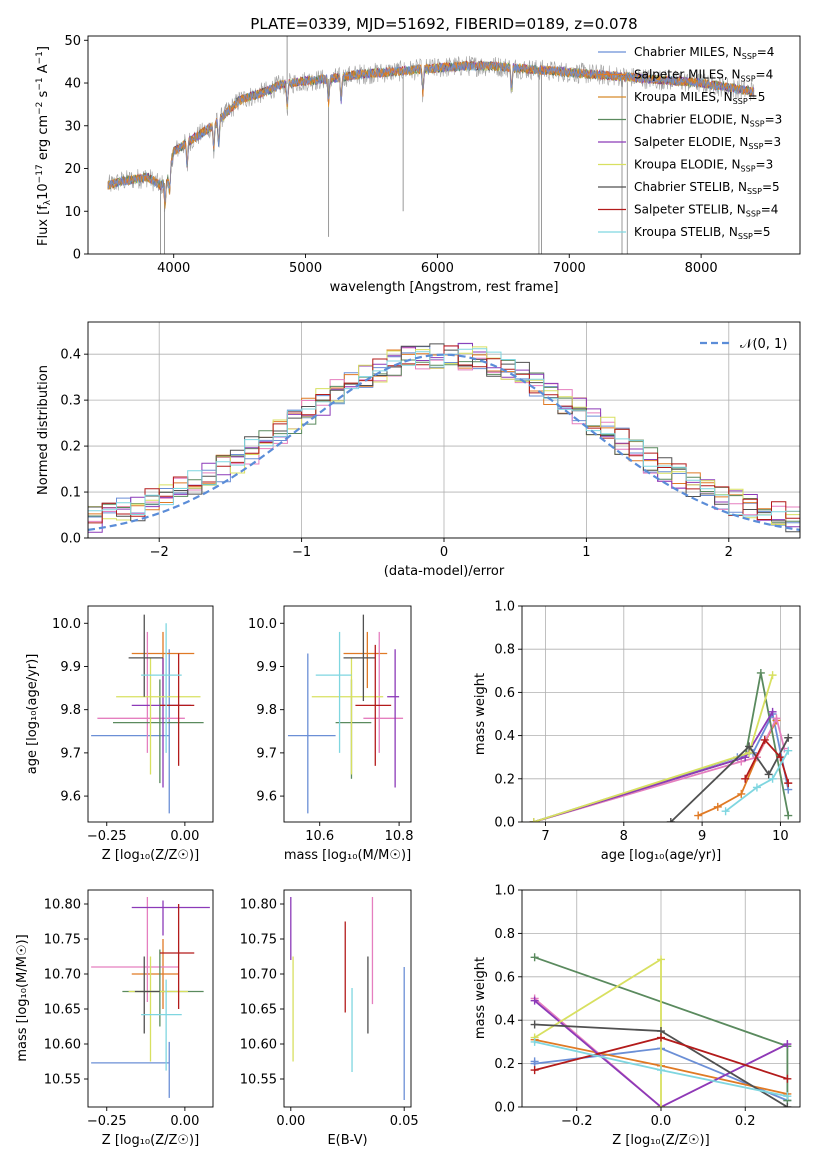  What do you see at coordinates (504, 977) in the screenshot?
I see `y-tick-label: 0.6` at bounding box center [504, 977].